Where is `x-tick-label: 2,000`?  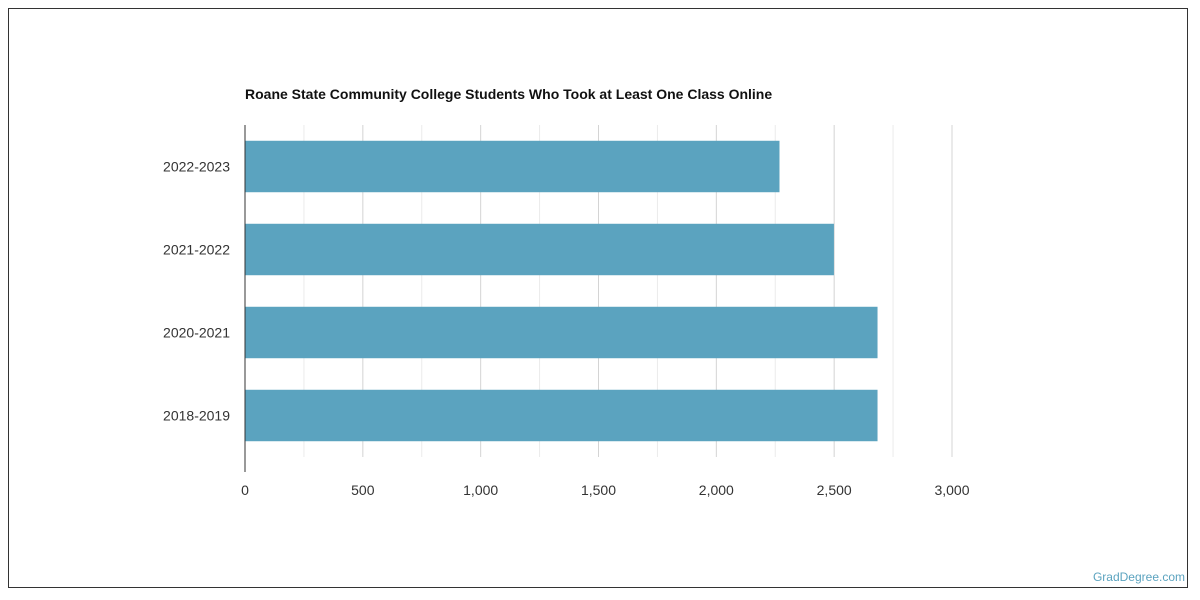 x-tick-label: 2,000 is located at coordinates (716, 490).